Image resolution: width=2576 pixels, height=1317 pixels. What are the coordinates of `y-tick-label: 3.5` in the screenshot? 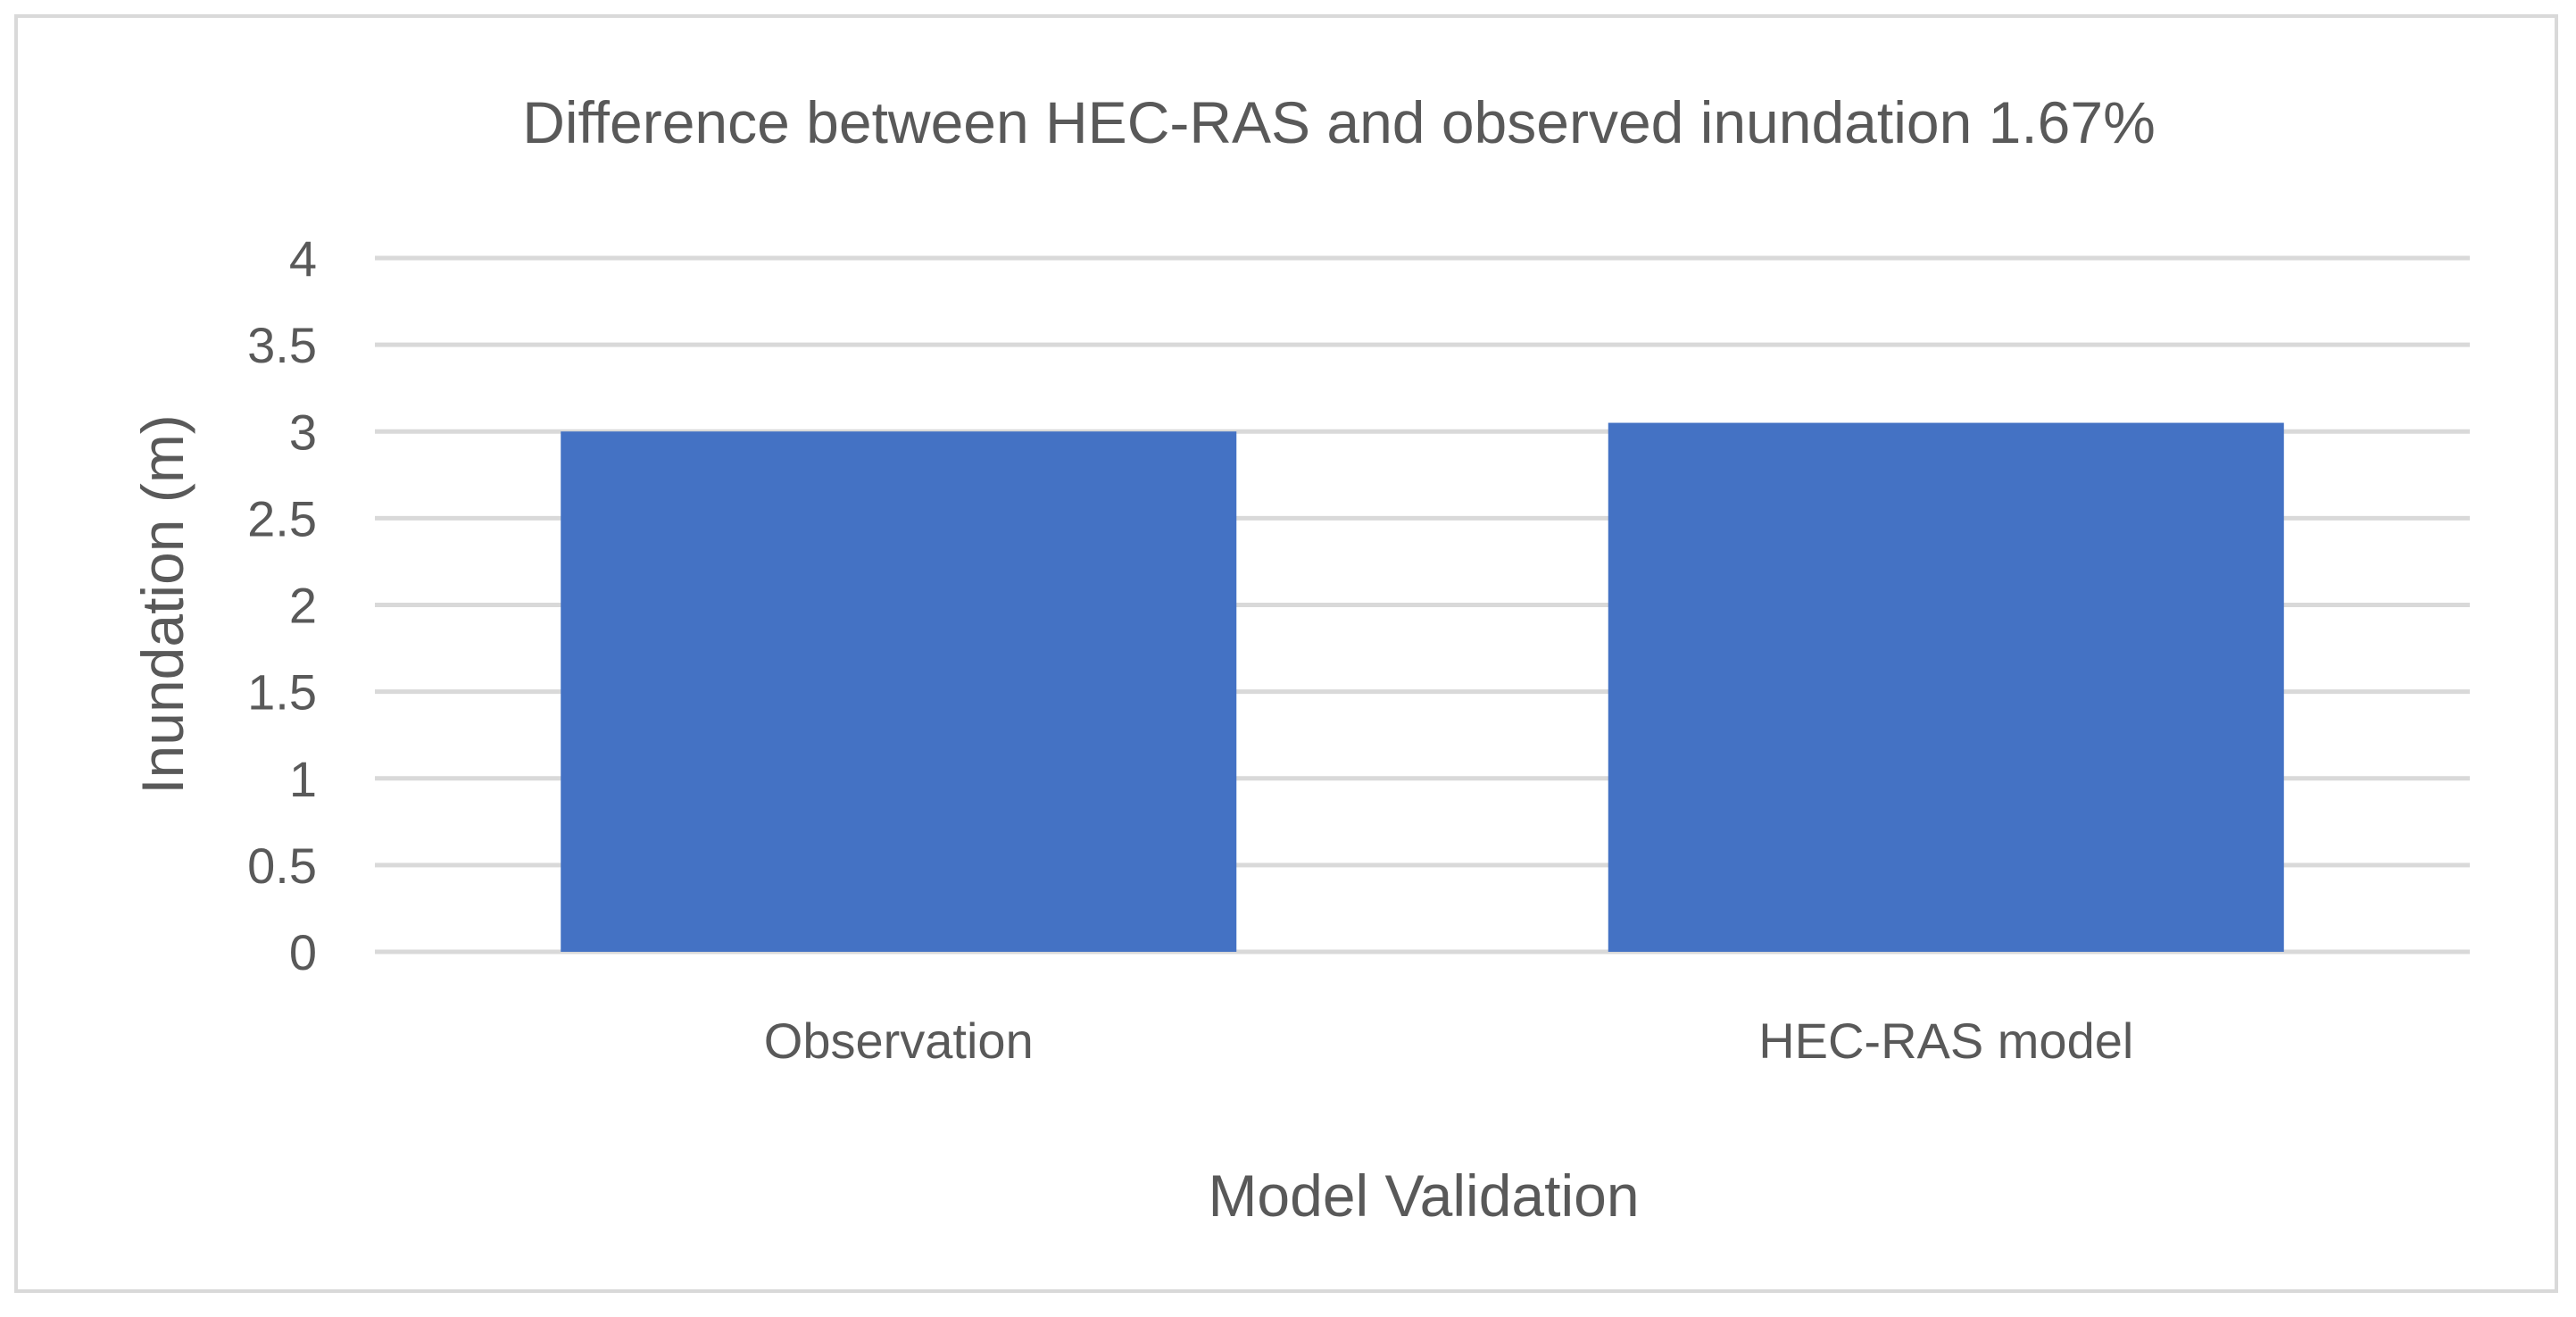 It's located at (282, 345).